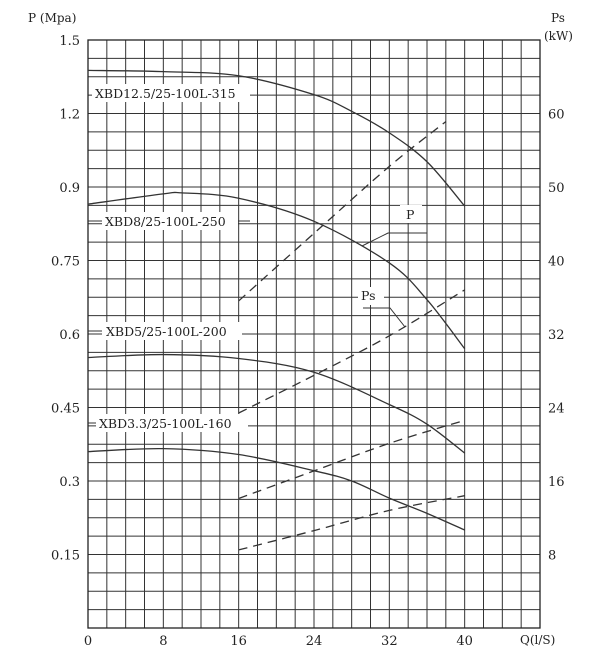 The image size is (600, 665). I want to click on y-left-tick-label: 0.45, so click(65, 409).